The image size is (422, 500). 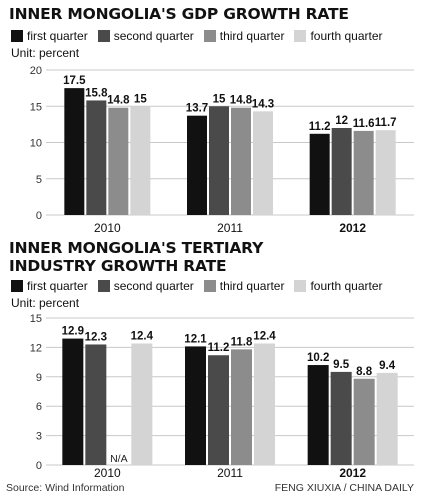 What do you see at coordinates (65, 488) in the screenshot?
I see `source-note: Source: Wind Information` at bounding box center [65, 488].